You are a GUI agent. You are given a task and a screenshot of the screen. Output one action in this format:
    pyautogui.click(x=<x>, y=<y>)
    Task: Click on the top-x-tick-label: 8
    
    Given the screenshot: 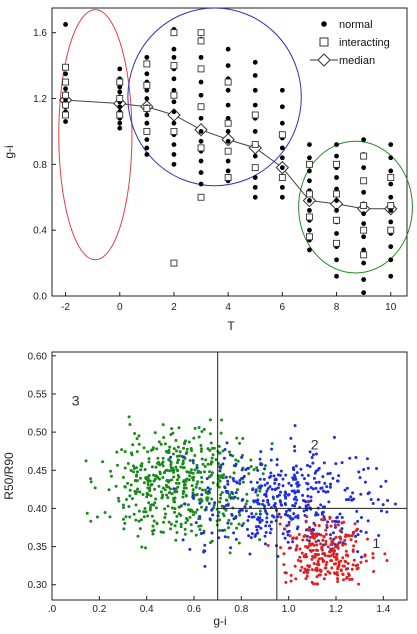 What is the action you would take?
    pyautogui.click(x=337, y=307)
    